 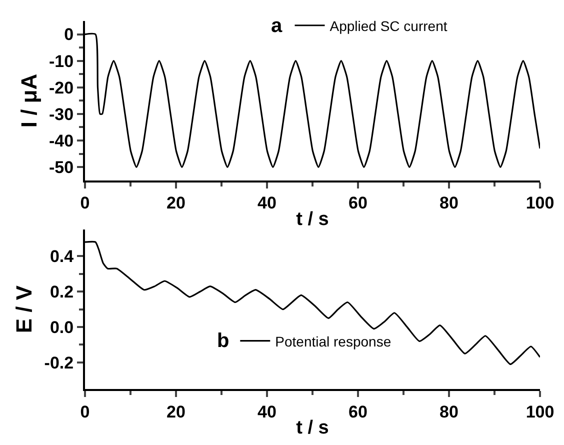 I want to click on y-tick-label: -40, so click(x=61, y=140).